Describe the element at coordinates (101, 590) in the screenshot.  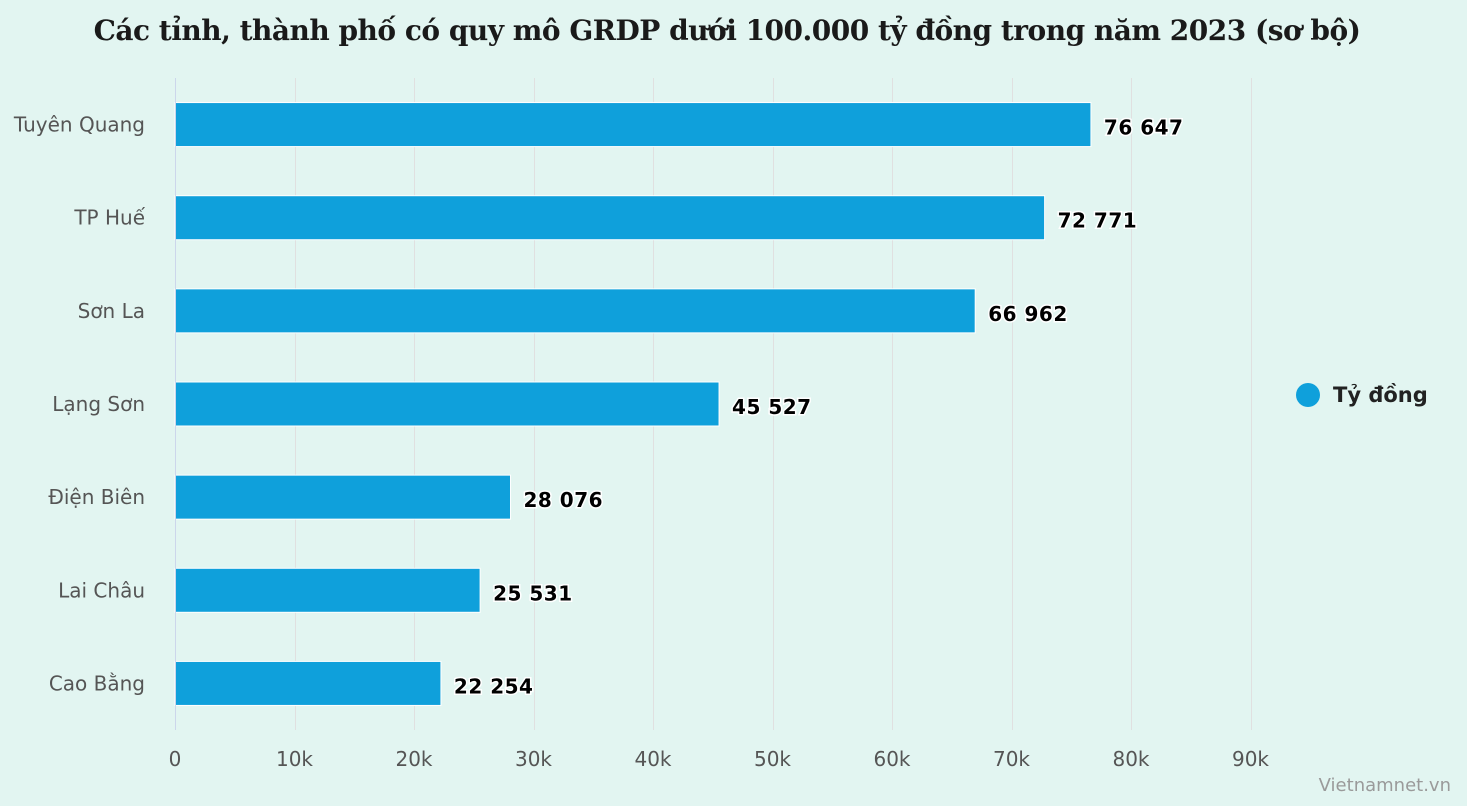
I see `category-label: Lai Châu` at that location.